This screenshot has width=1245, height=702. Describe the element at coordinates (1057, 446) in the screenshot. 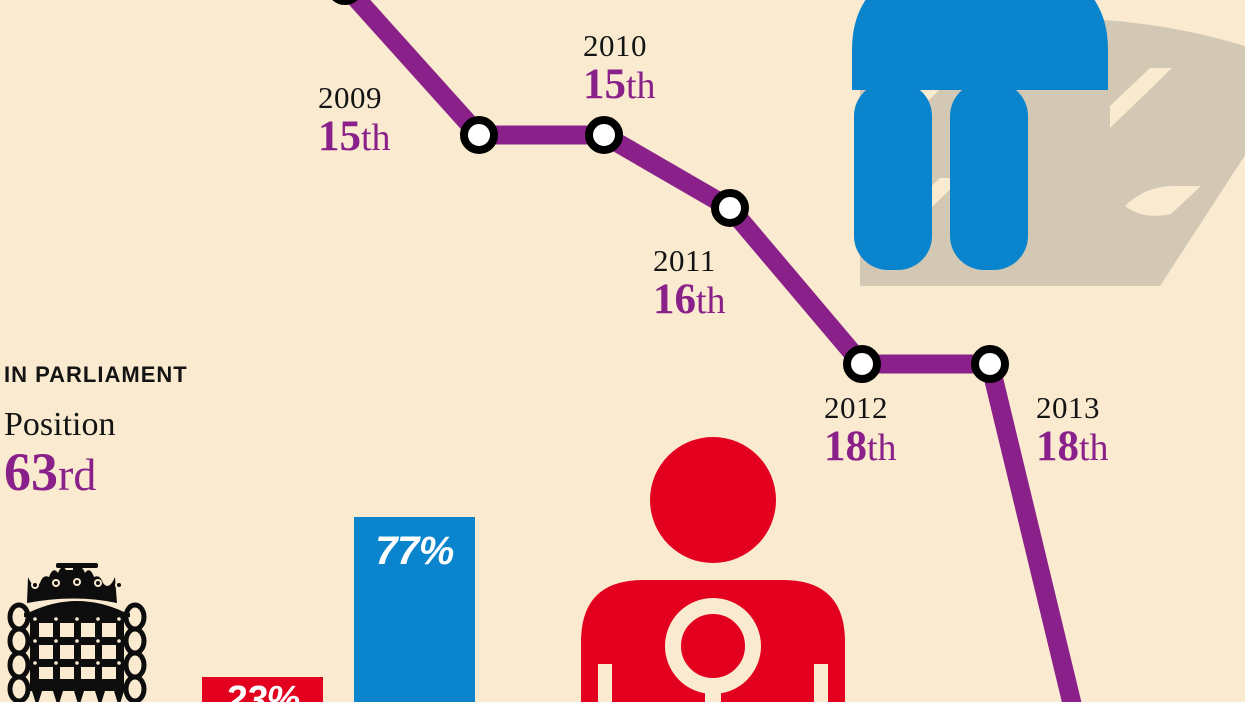

I see `chart-label-2013-rank-number: 18` at that location.